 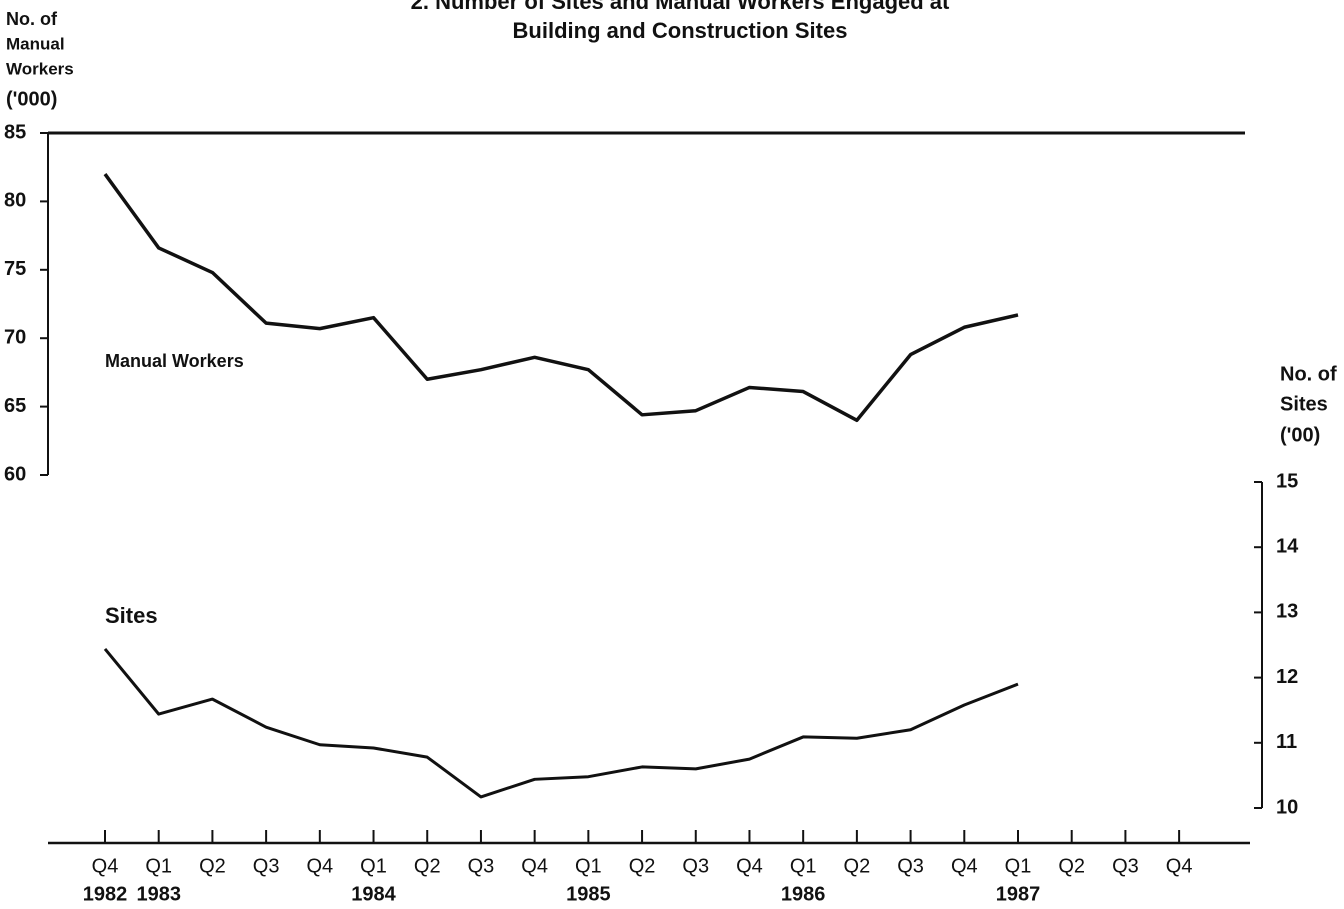 I want to click on x-year-label: 1984, so click(x=373, y=894).